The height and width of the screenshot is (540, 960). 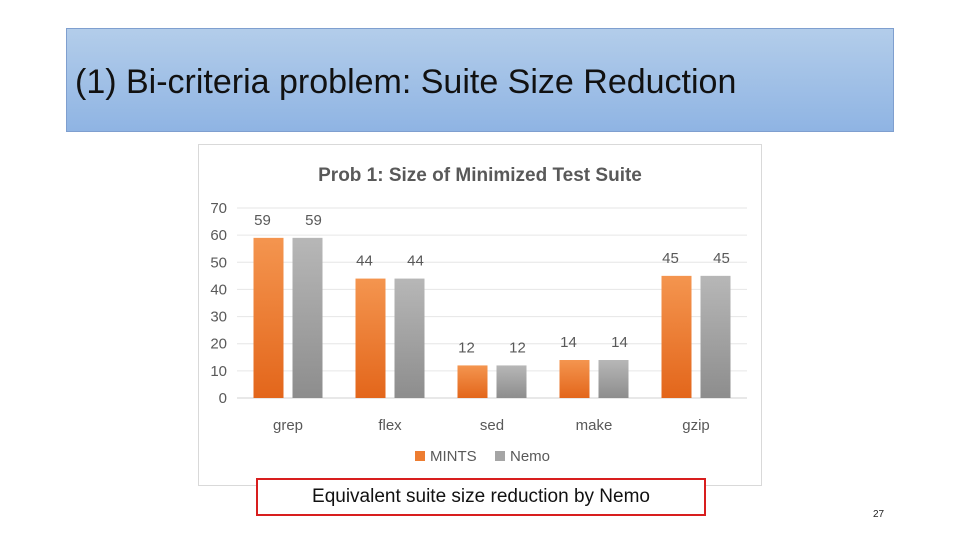 I want to click on page-number: 27, so click(x=879, y=514).